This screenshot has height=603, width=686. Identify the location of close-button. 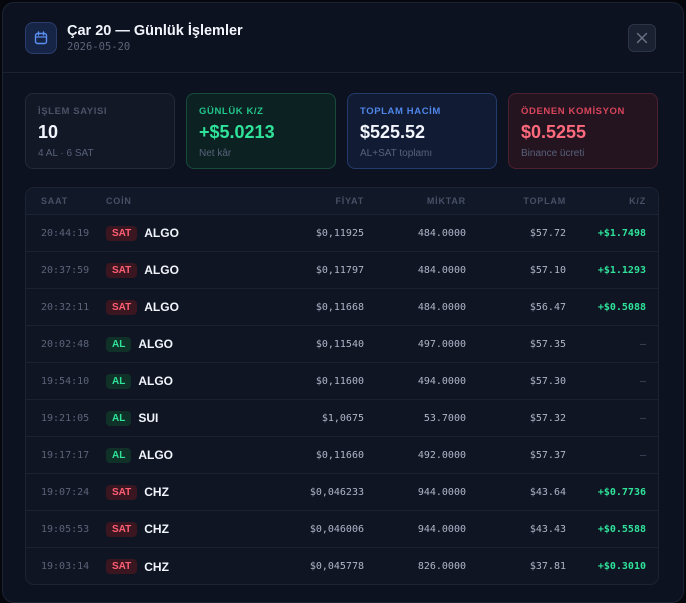
(642, 38).